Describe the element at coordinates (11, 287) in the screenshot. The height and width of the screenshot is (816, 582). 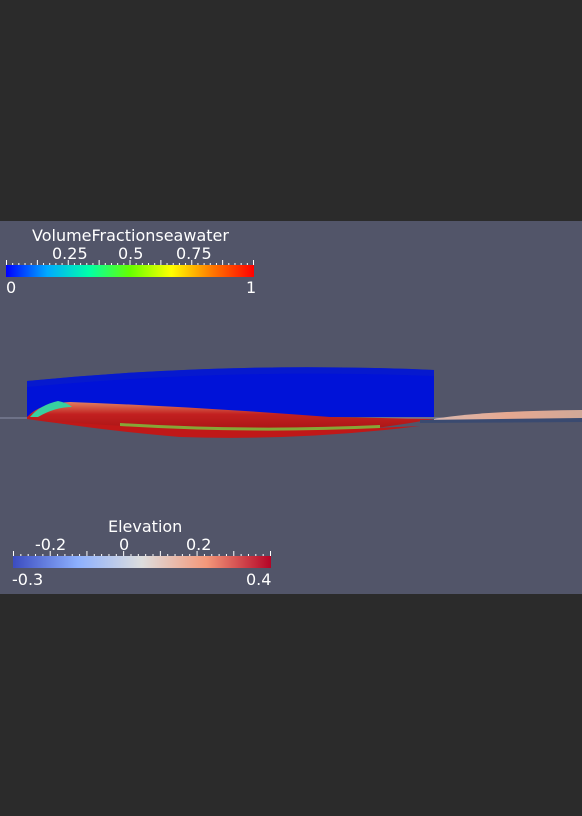
I see `volume-min-label: 0` at that location.